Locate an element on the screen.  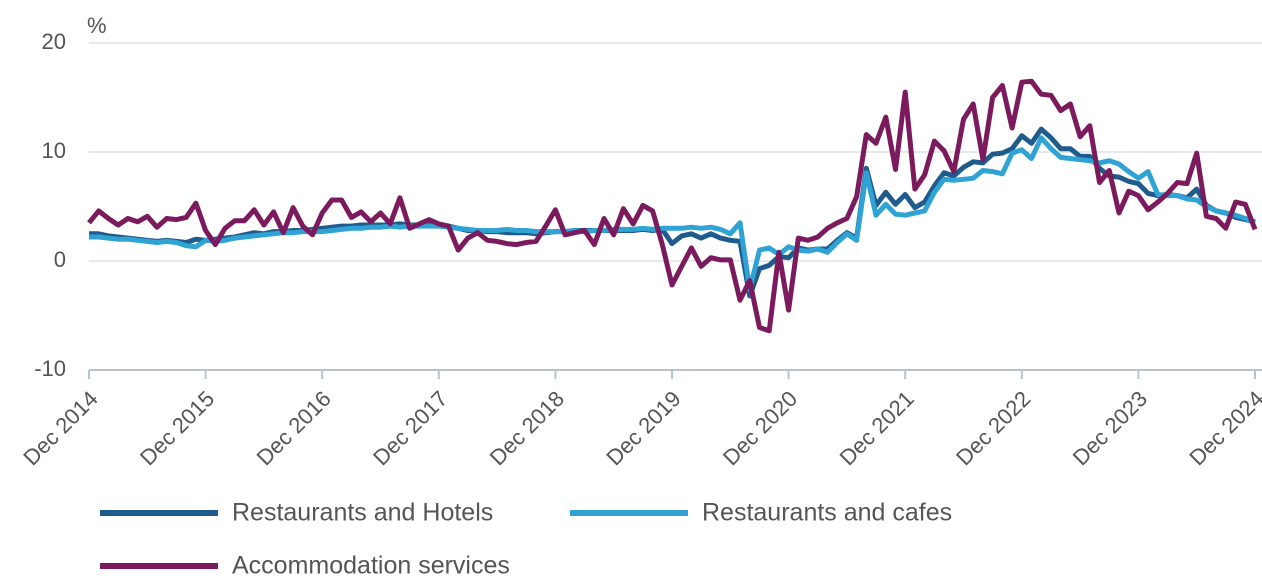
x-tick-label: Dec 2024 is located at coordinates (1223, 428).